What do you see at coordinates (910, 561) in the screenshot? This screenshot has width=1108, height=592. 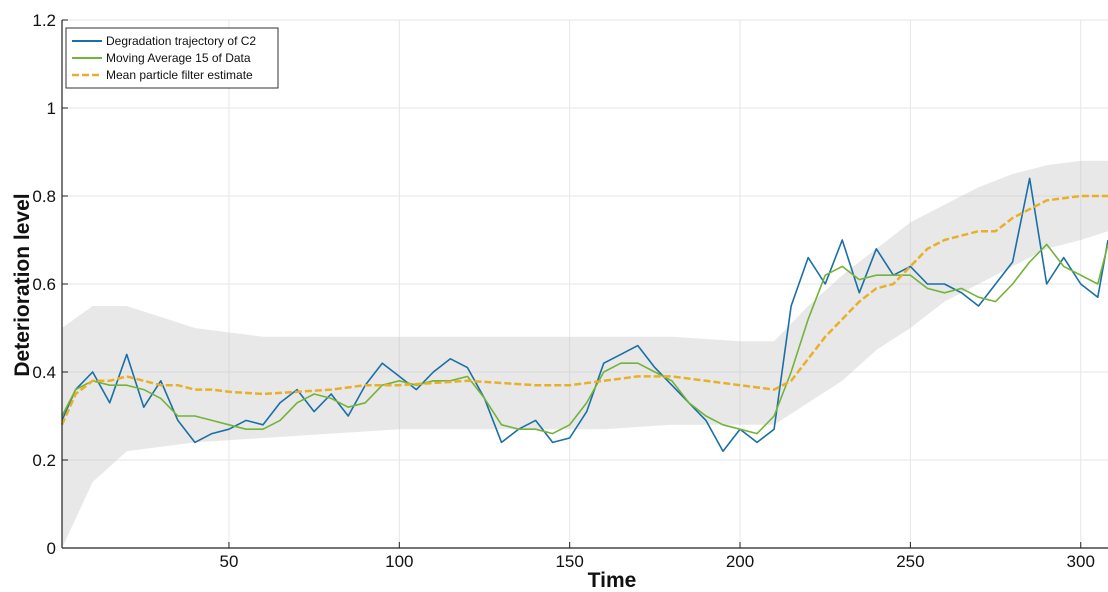 I see `x-tick-label-4: 250` at bounding box center [910, 561].